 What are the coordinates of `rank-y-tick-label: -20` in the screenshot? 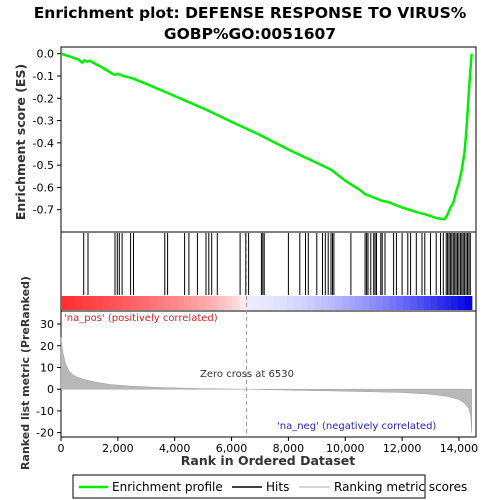 It's located at (45, 433).